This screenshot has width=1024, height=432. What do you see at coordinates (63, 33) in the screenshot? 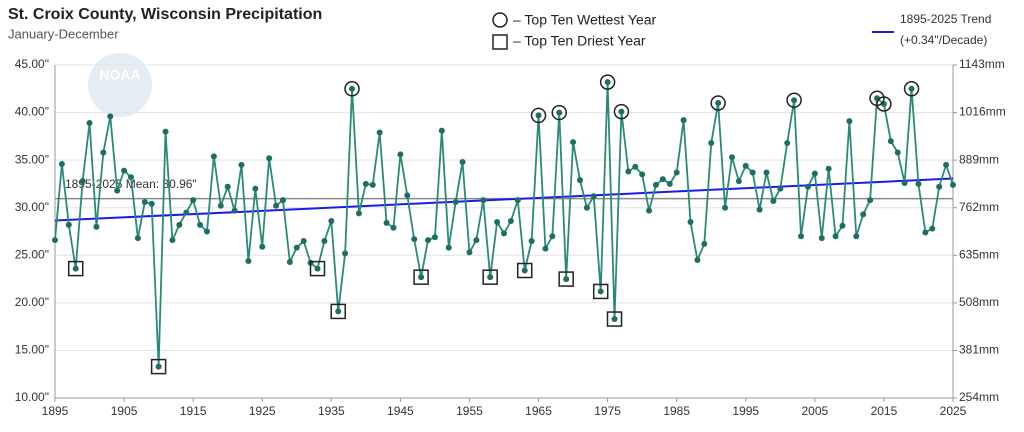
I see `chart-subtitle: January-December` at bounding box center [63, 33].